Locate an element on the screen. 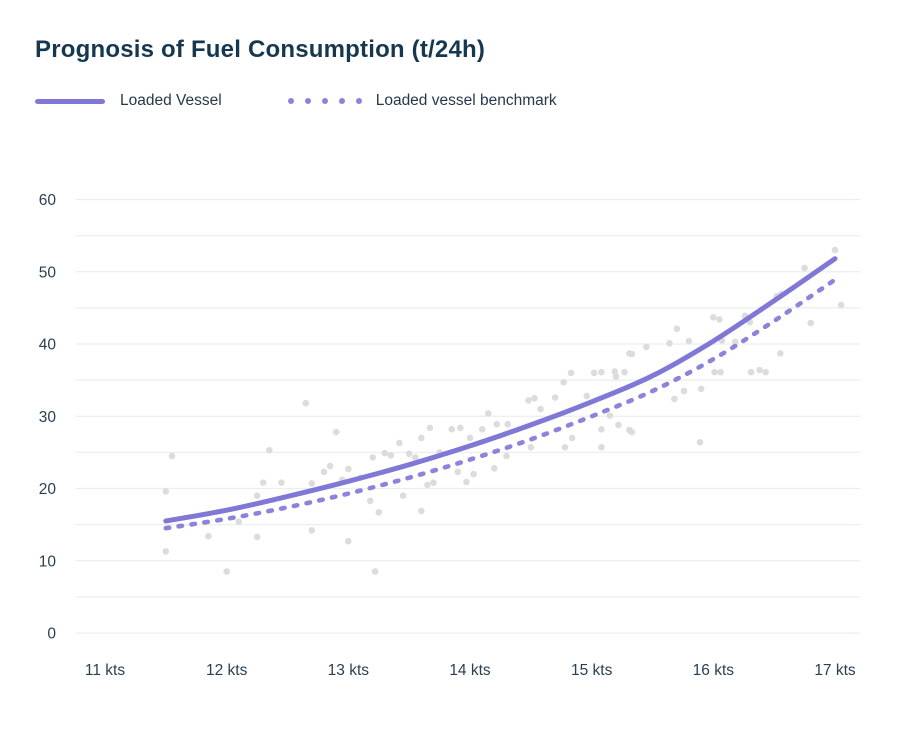 Image resolution: width=909 pixels, height=741 pixels. y-tick-label: 40 is located at coordinates (48, 345).